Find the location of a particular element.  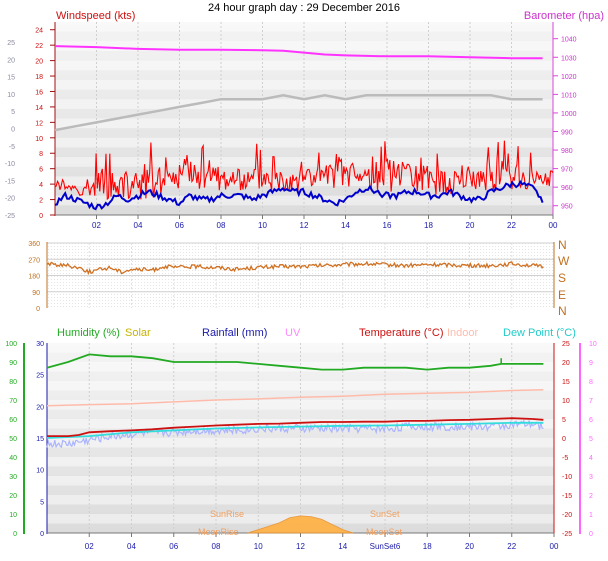

barometer-tick-label: 970 is located at coordinates (567, 170).